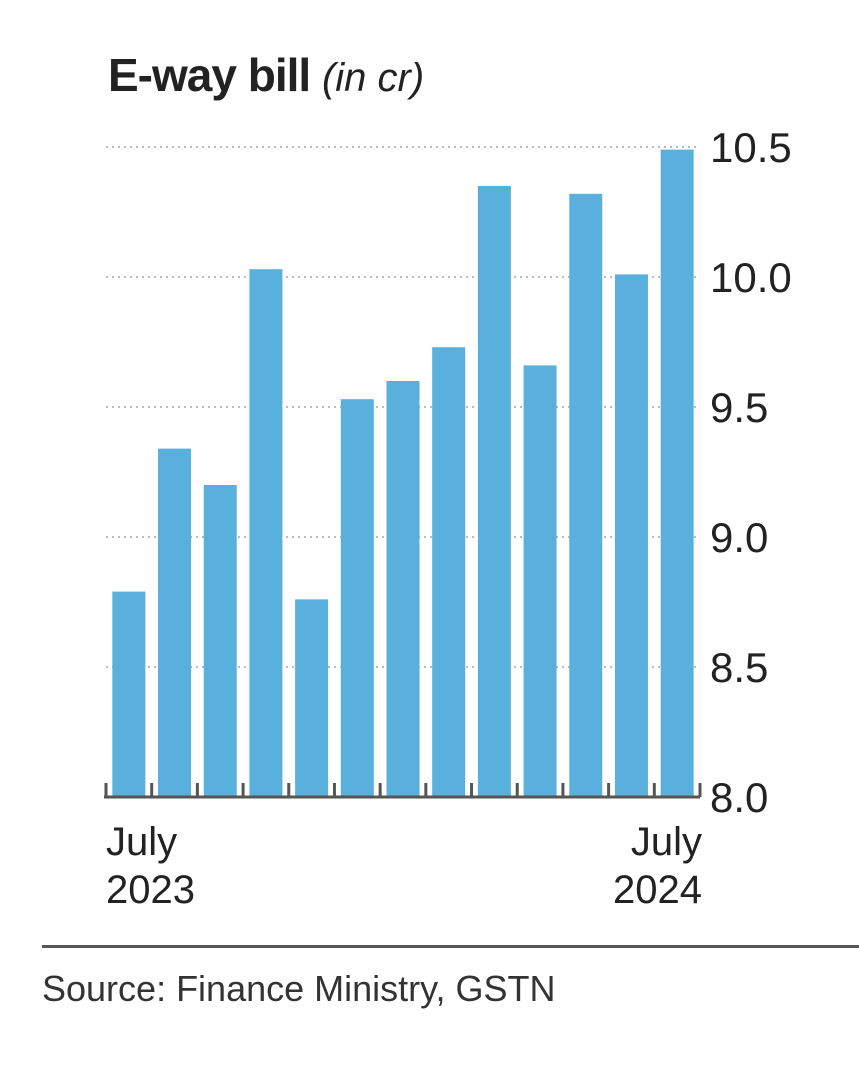  I want to click on x-label-end-year: 2024, so click(657, 890).